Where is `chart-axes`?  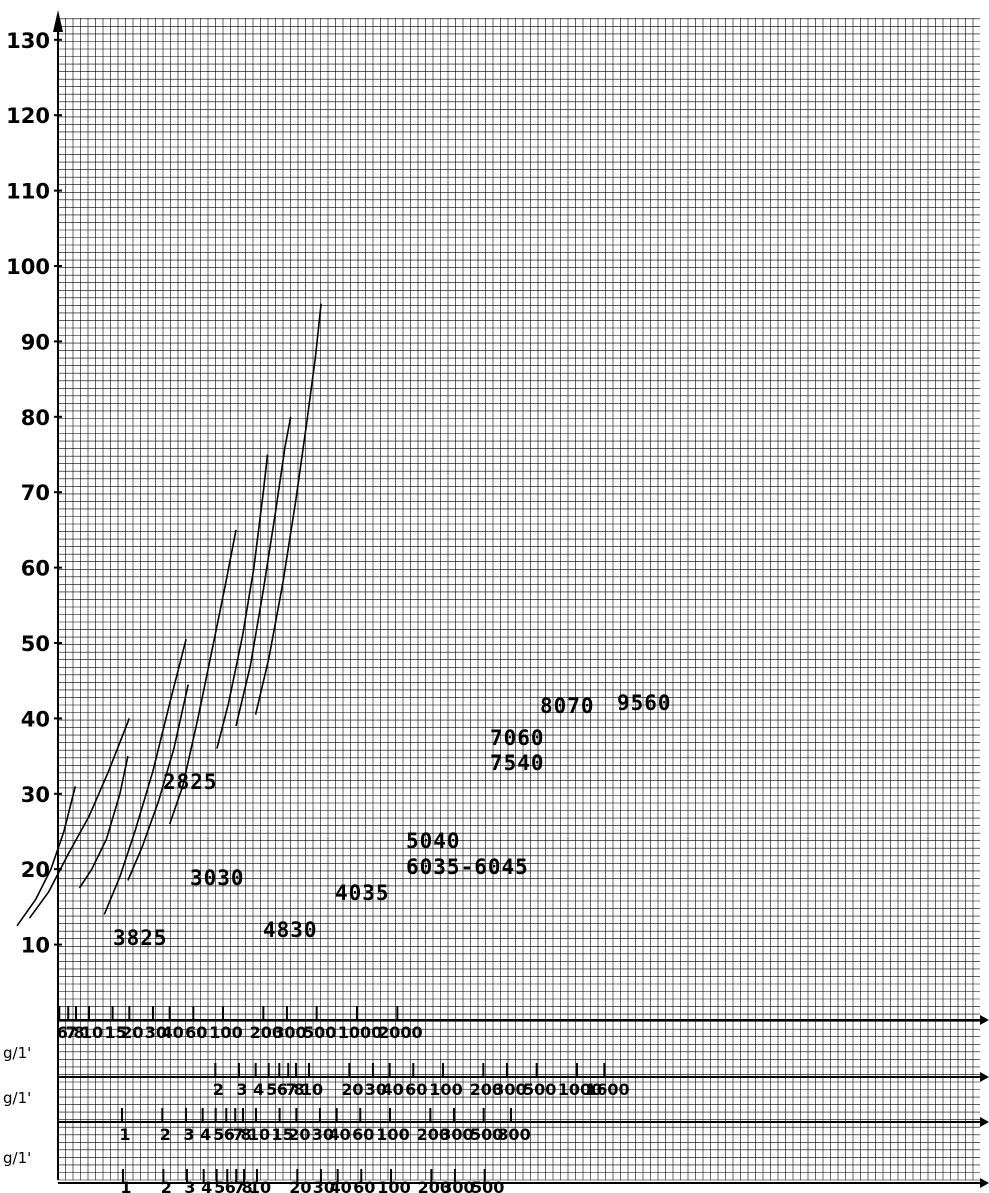 chart-axes is located at coordinates (58, 595).